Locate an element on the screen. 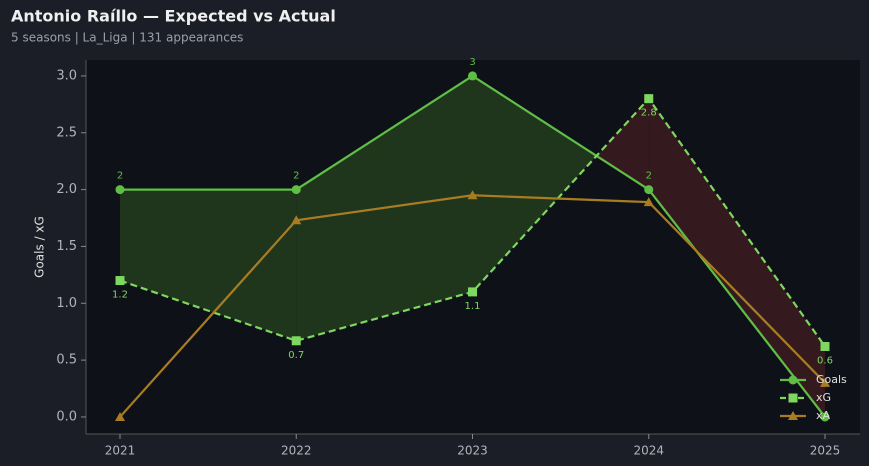 The image size is (869, 466). x-tick-label: 2021 is located at coordinates (120, 451).